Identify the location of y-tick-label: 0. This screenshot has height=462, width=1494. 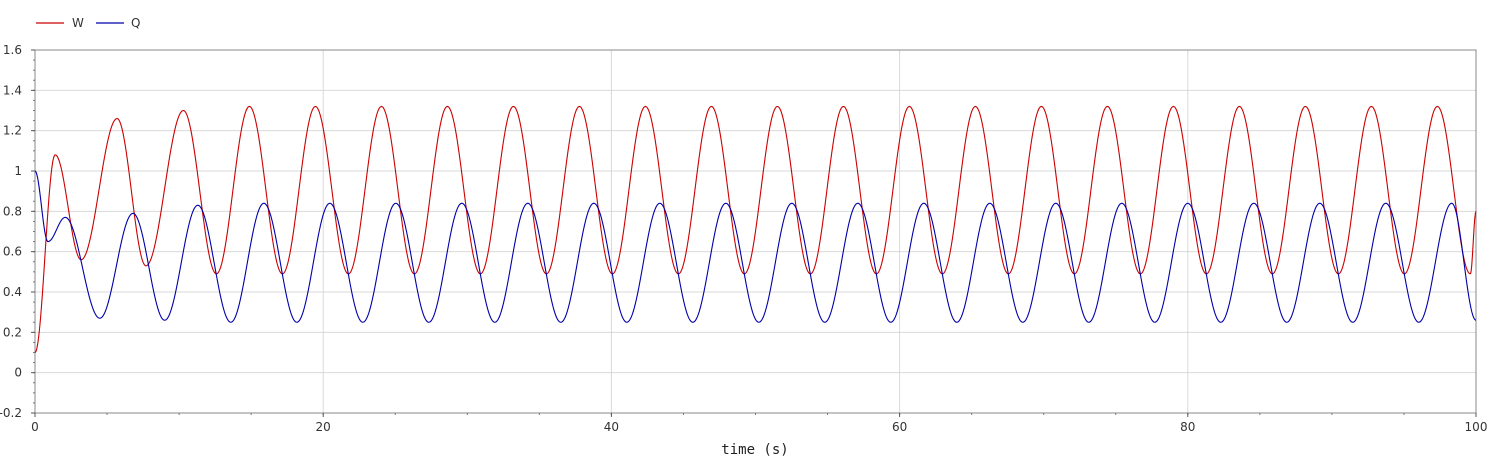
(18, 373).